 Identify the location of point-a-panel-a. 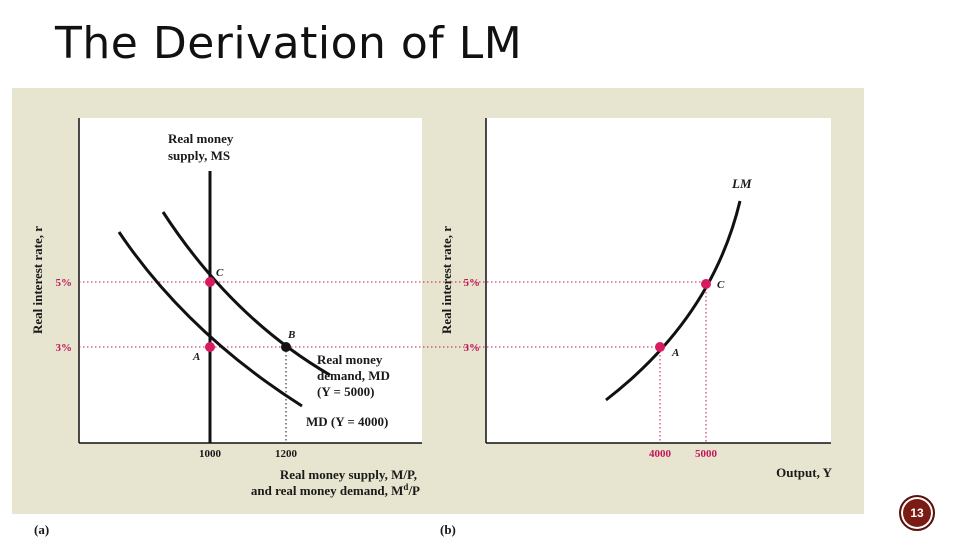
(210, 347).